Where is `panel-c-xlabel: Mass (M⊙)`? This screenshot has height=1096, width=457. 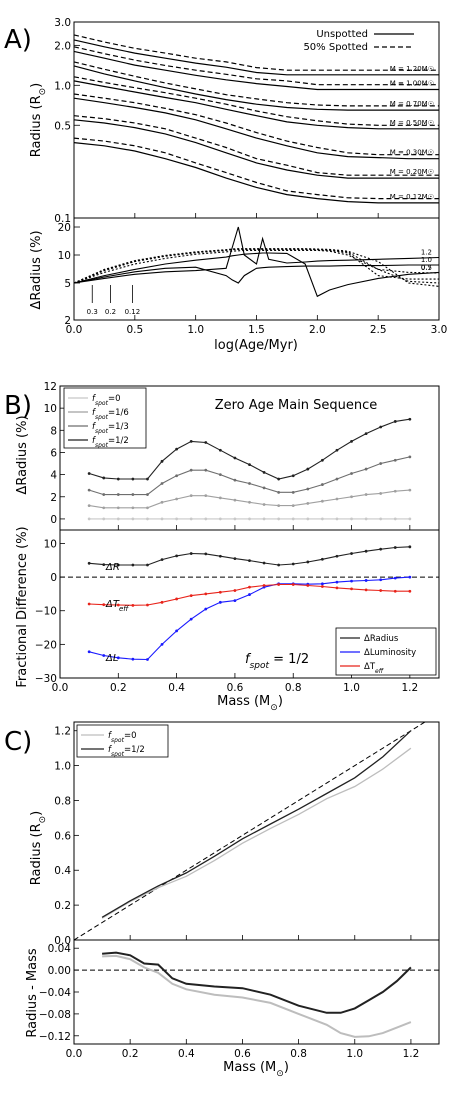 panel-c-xlabel: Mass (M⊙) is located at coordinates (256, 1069).